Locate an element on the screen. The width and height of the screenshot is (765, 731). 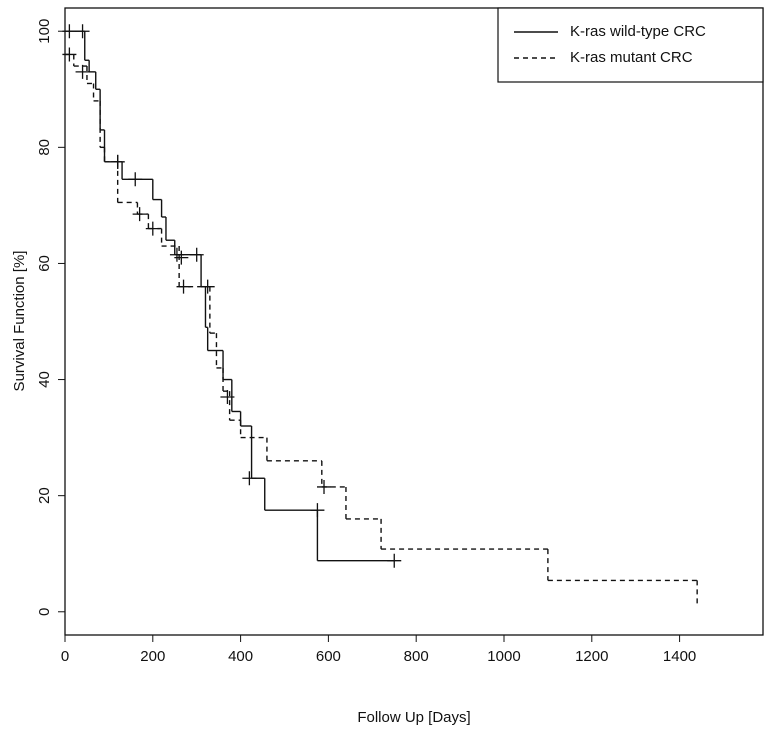
x-tick-label: 0 is located at coordinates (65, 656).